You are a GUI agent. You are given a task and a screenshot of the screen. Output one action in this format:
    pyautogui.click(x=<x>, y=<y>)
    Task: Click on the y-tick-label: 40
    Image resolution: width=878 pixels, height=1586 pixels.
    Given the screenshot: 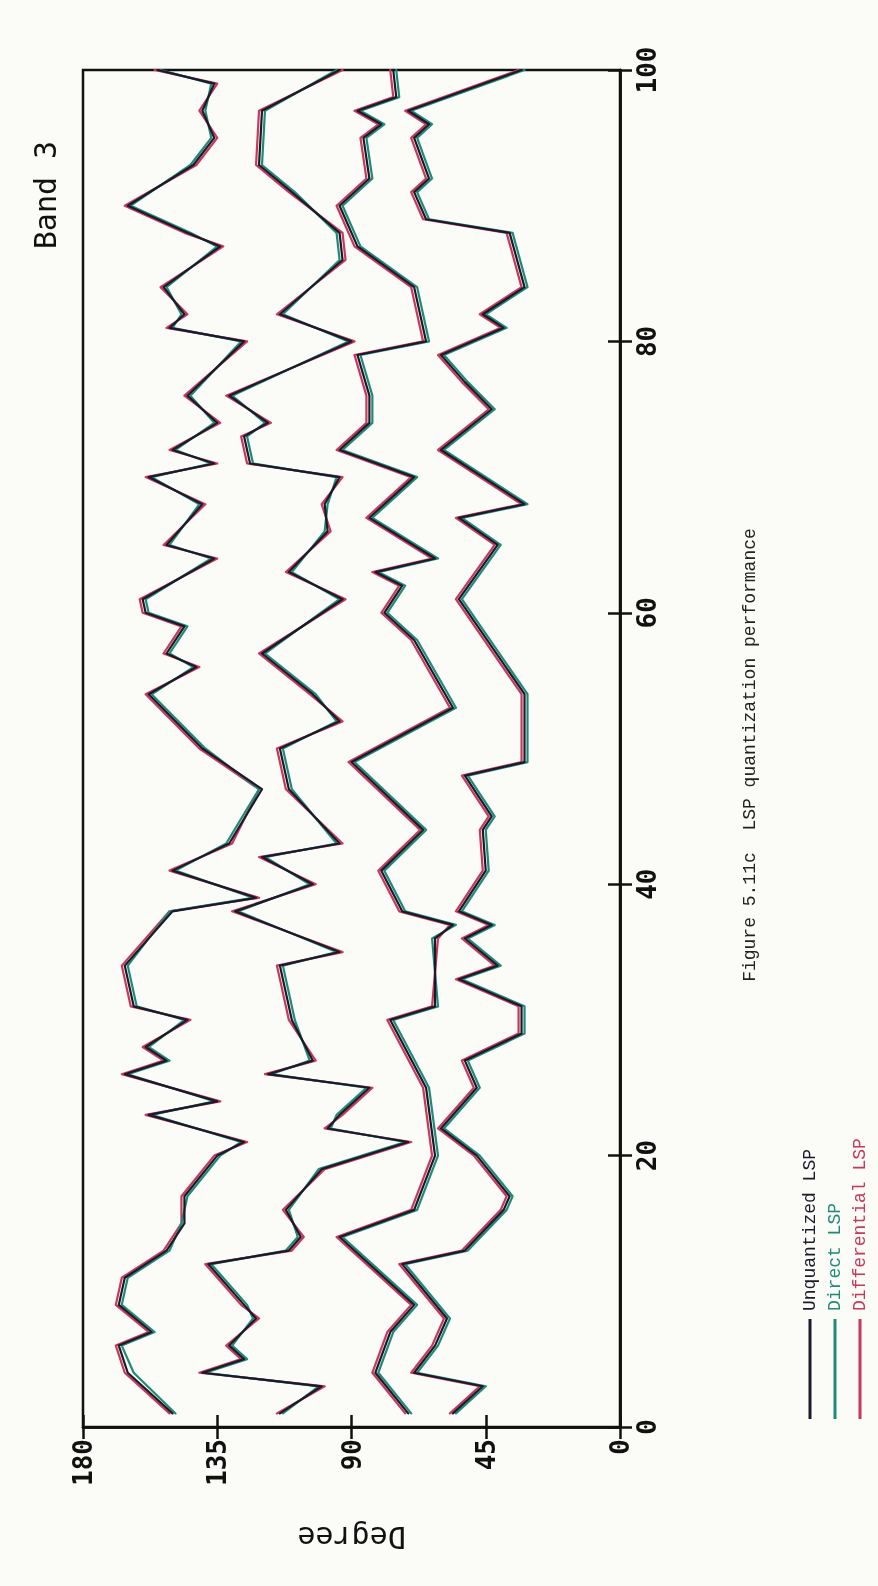 What is the action you would take?
    pyautogui.click(x=647, y=884)
    